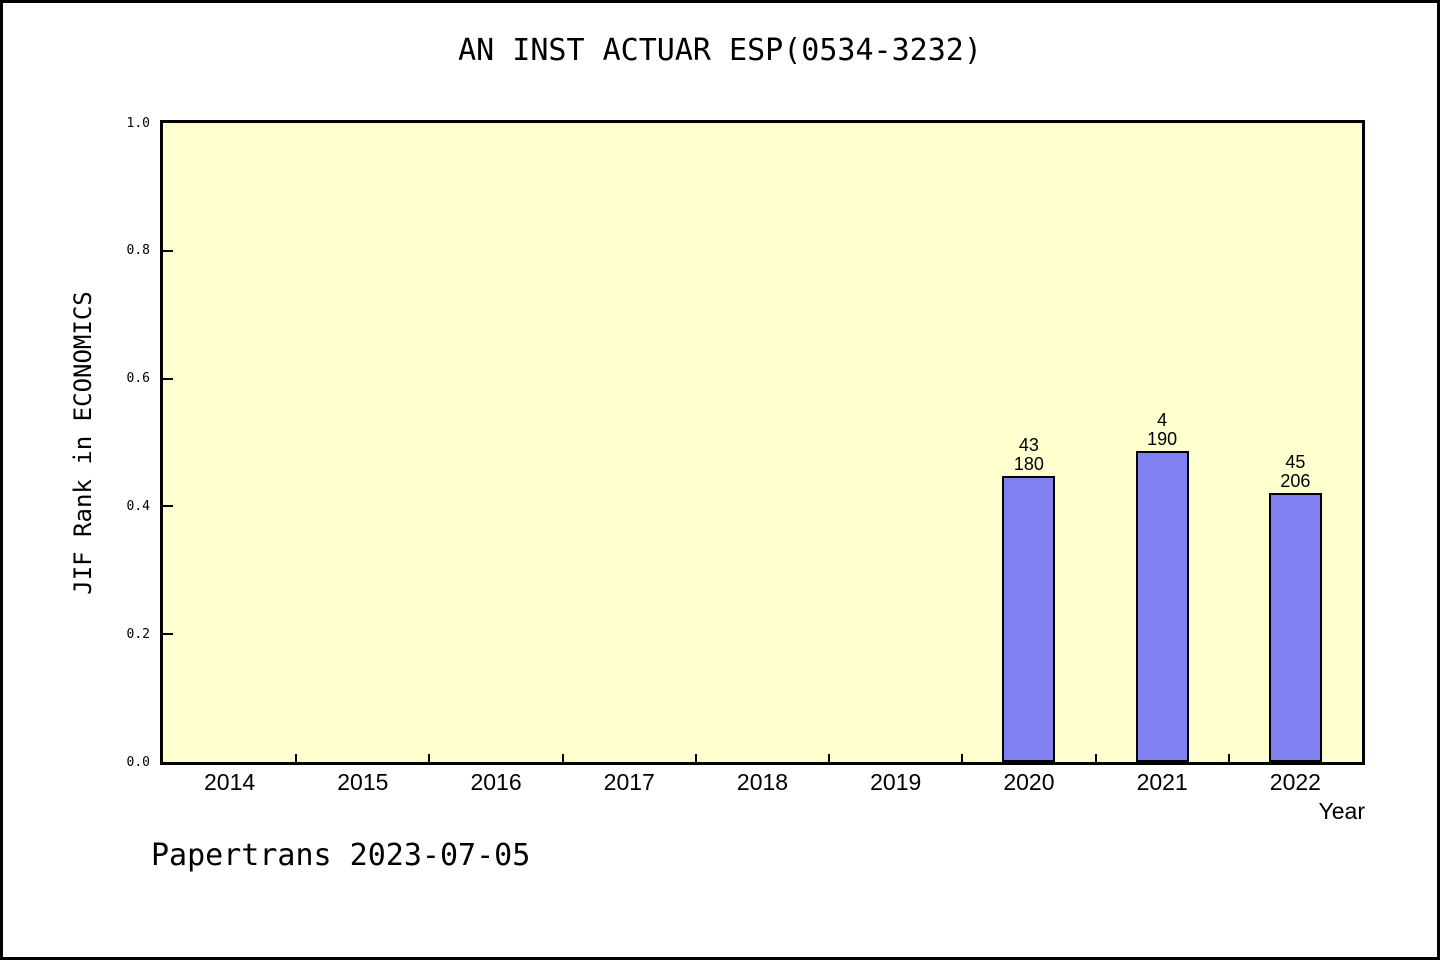  What do you see at coordinates (1029, 782) in the screenshot?
I see `x-tick-label: 2020` at bounding box center [1029, 782].